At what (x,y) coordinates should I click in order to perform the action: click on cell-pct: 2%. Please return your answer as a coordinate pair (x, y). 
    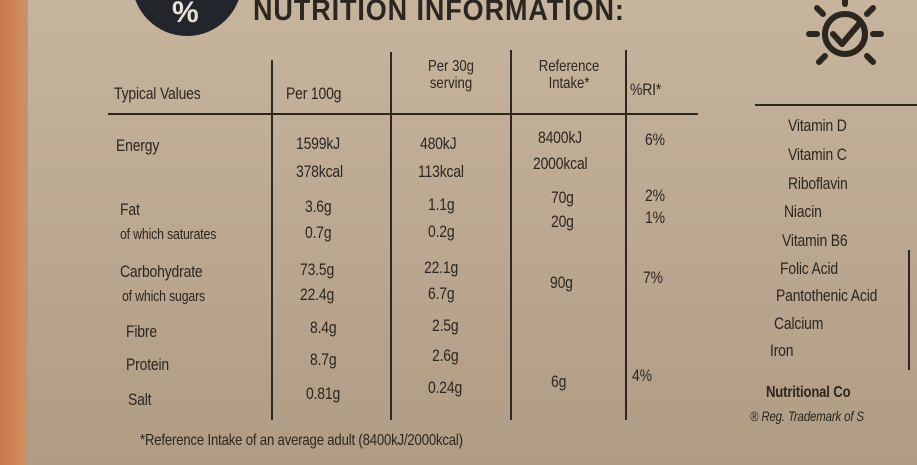
    Looking at the image, I should click on (655, 195).